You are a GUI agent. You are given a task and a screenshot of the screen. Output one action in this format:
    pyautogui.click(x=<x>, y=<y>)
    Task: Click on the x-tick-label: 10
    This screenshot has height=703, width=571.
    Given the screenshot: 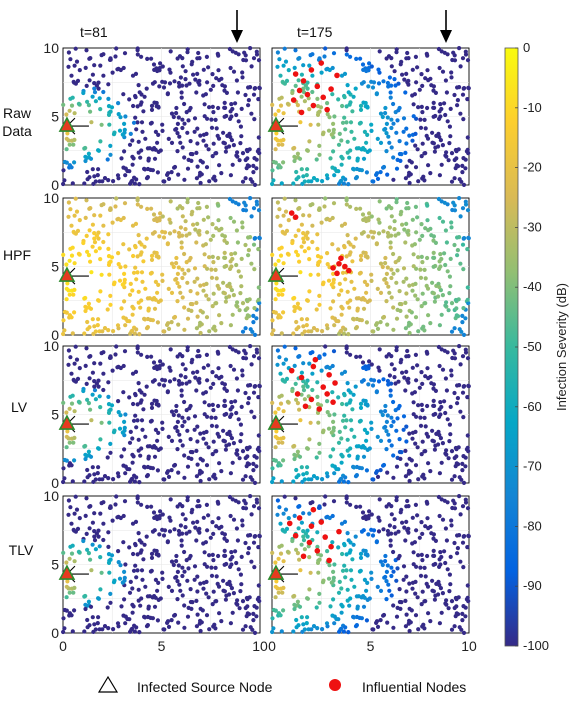 What is the action you would take?
    pyautogui.click(x=260, y=646)
    